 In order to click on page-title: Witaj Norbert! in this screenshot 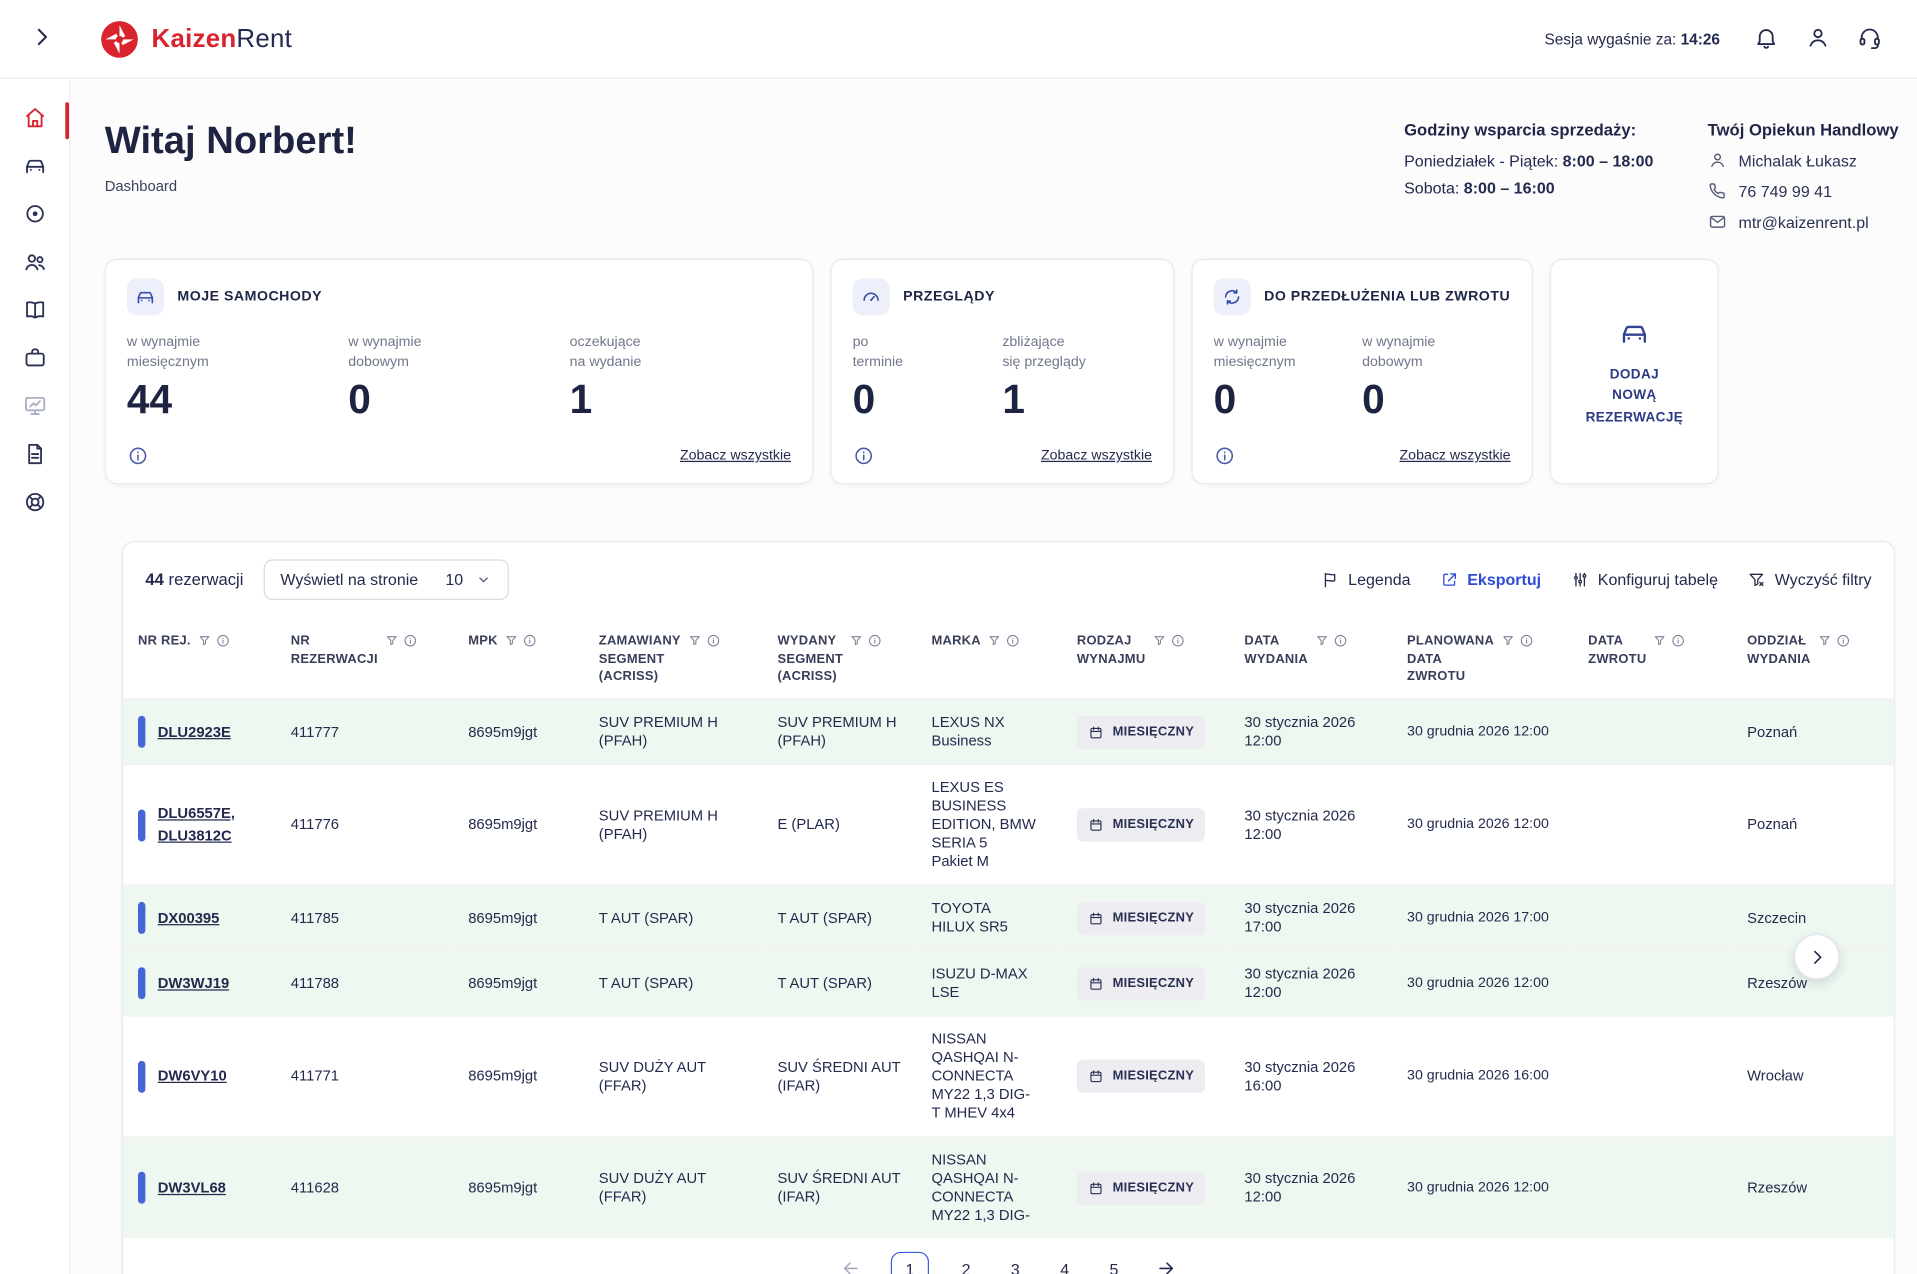, I will do `click(230, 140)`.